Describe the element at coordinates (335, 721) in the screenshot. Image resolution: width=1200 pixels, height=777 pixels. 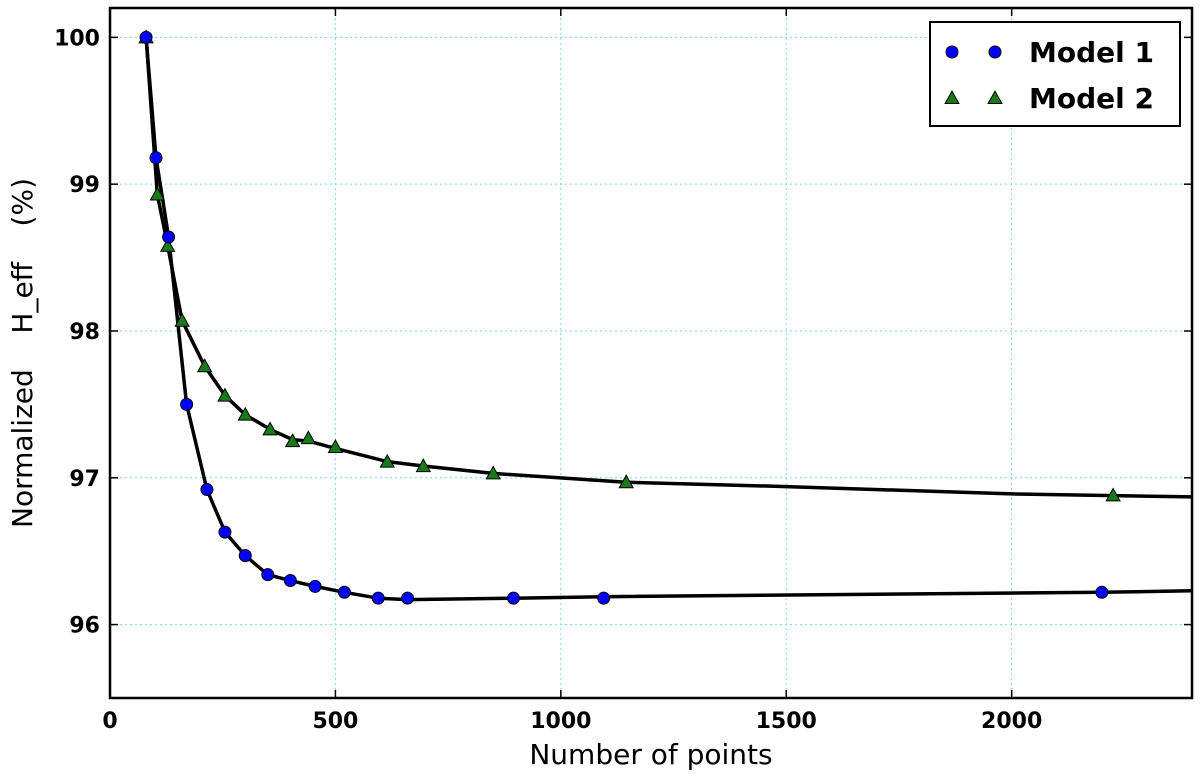
I see `x-tick-label: 500` at that location.